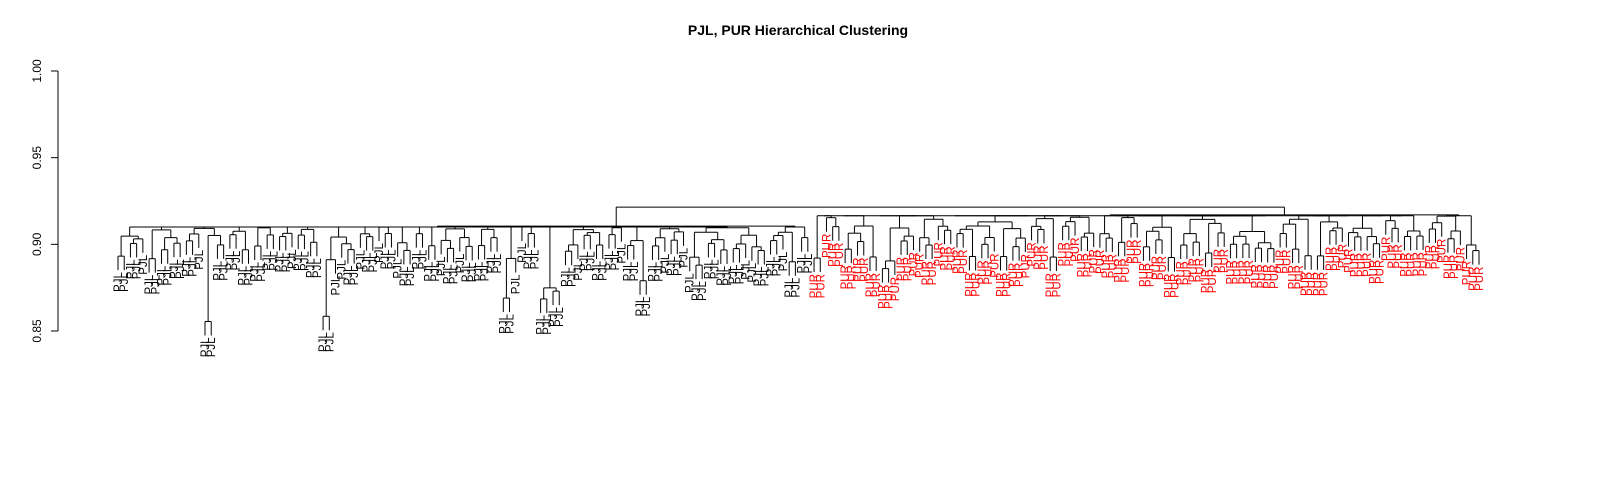 The width and height of the screenshot is (1600, 480). Describe the element at coordinates (798, 30) in the screenshot. I see `chart-title: PJL, PUR Hierarchical Clustering` at that location.